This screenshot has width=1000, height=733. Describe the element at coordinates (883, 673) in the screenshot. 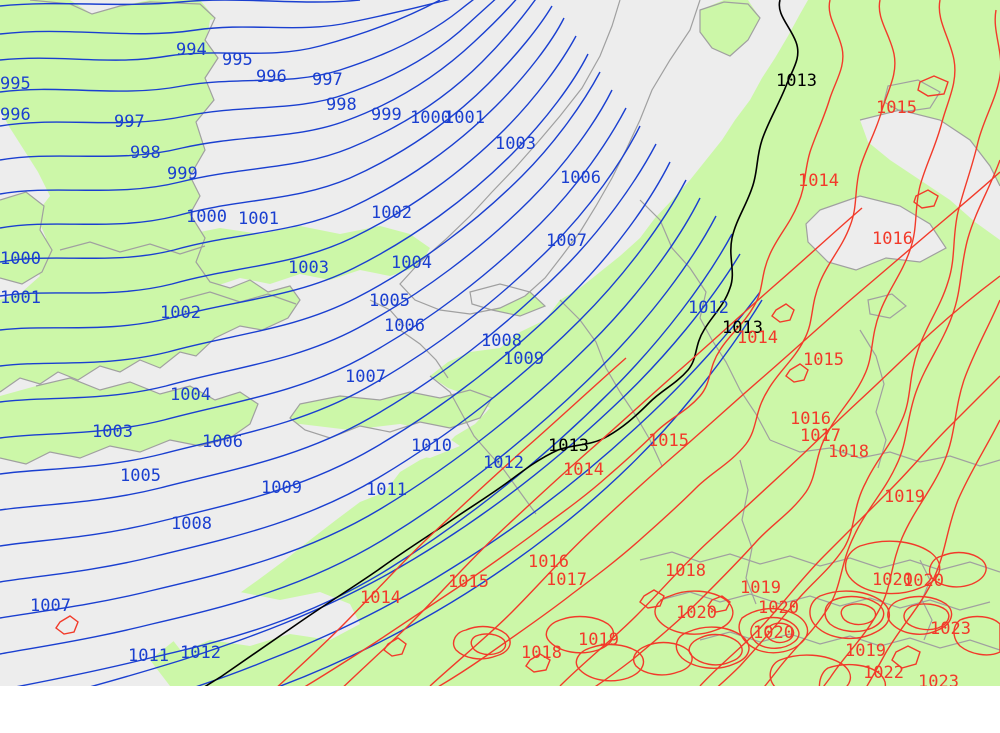

I see `contour-label: 1022` at that location.